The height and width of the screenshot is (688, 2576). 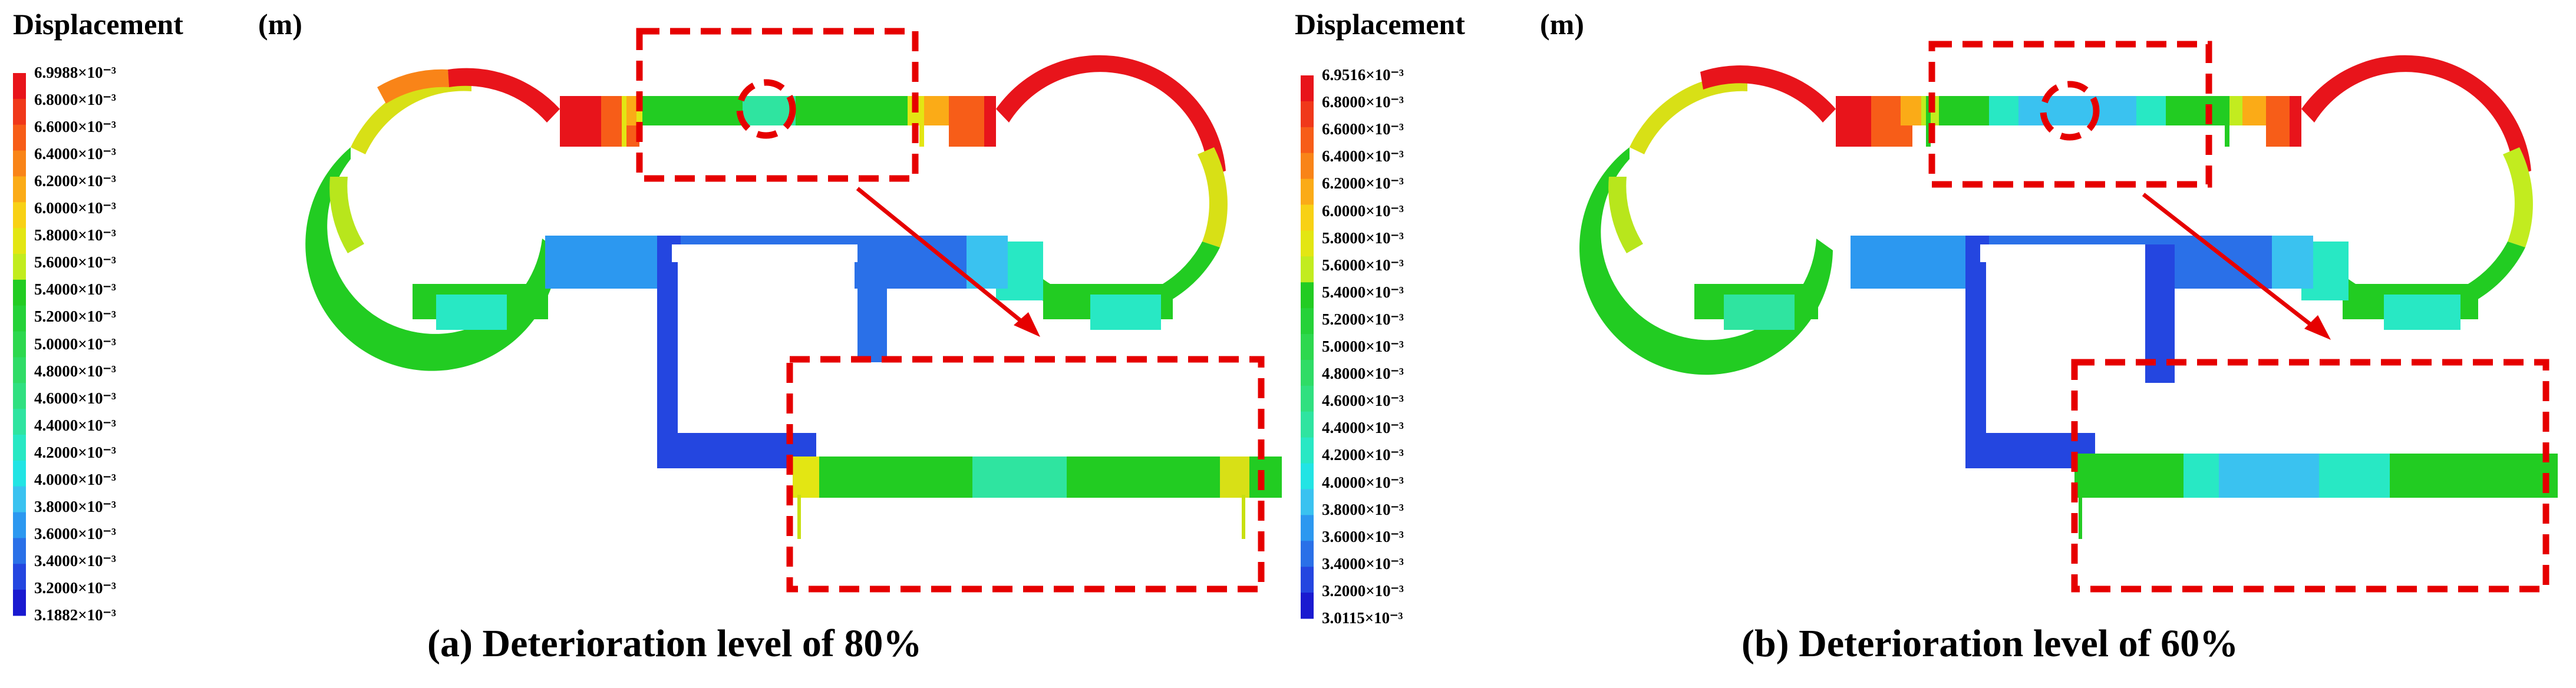 What do you see at coordinates (675, 643) in the screenshot?
I see `caption: (a) Deterioration level of 80%` at bounding box center [675, 643].